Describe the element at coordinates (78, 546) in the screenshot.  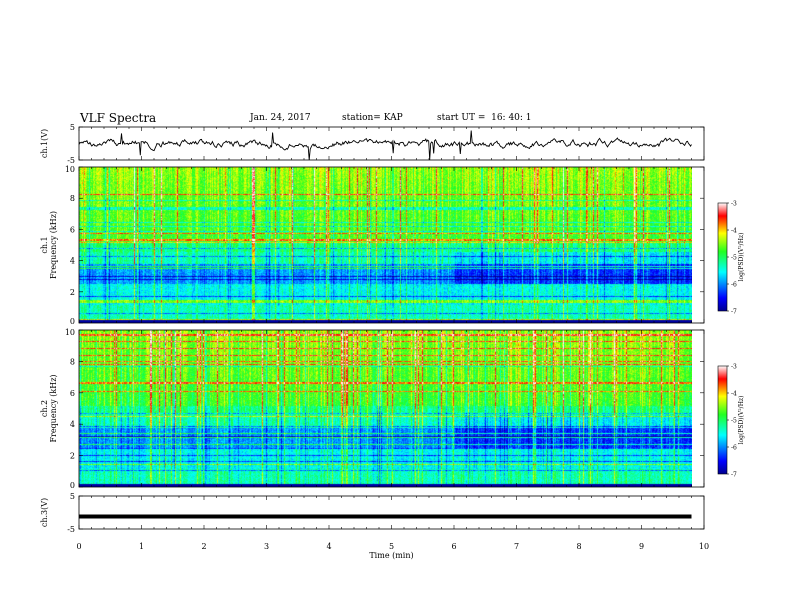
I see `x-tick-label: 0` at that location.